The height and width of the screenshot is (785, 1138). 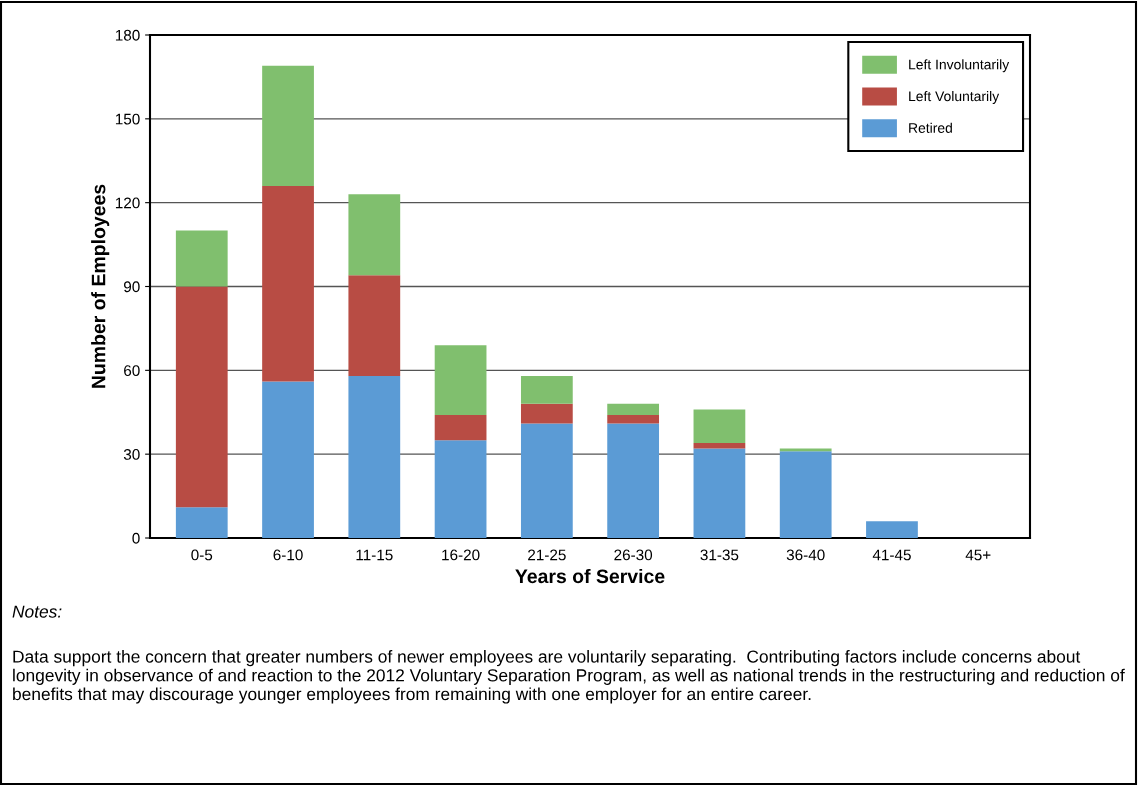 What do you see at coordinates (954, 97) in the screenshot?
I see `legend-label: Left Voluntarily` at bounding box center [954, 97].